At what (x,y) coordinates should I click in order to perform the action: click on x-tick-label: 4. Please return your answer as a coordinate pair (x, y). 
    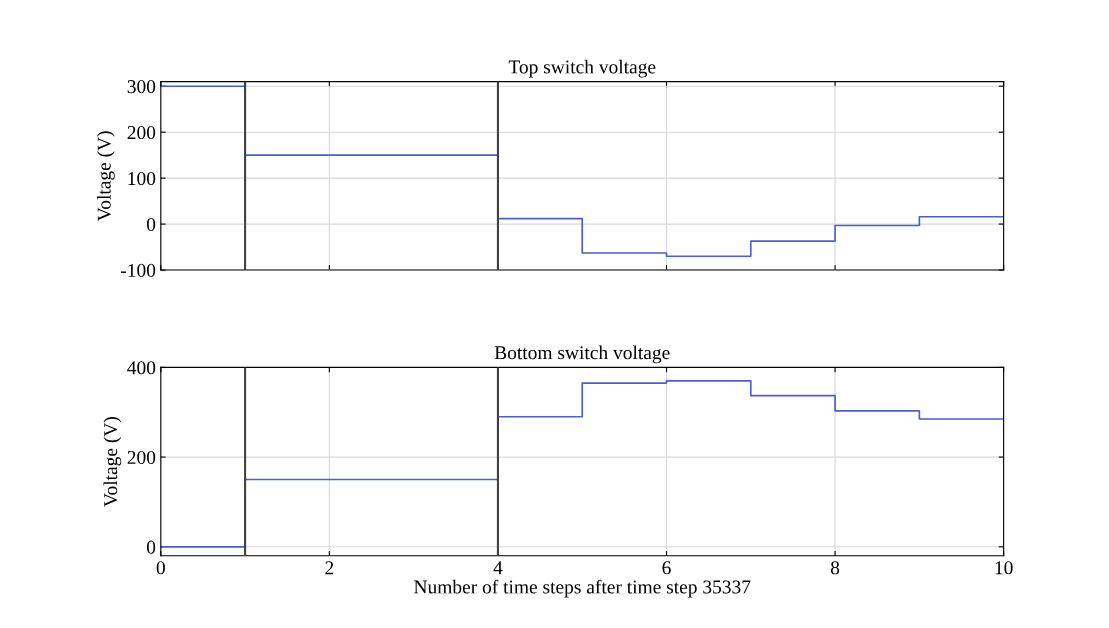
    Looking at the image, I should click on (498, 568).